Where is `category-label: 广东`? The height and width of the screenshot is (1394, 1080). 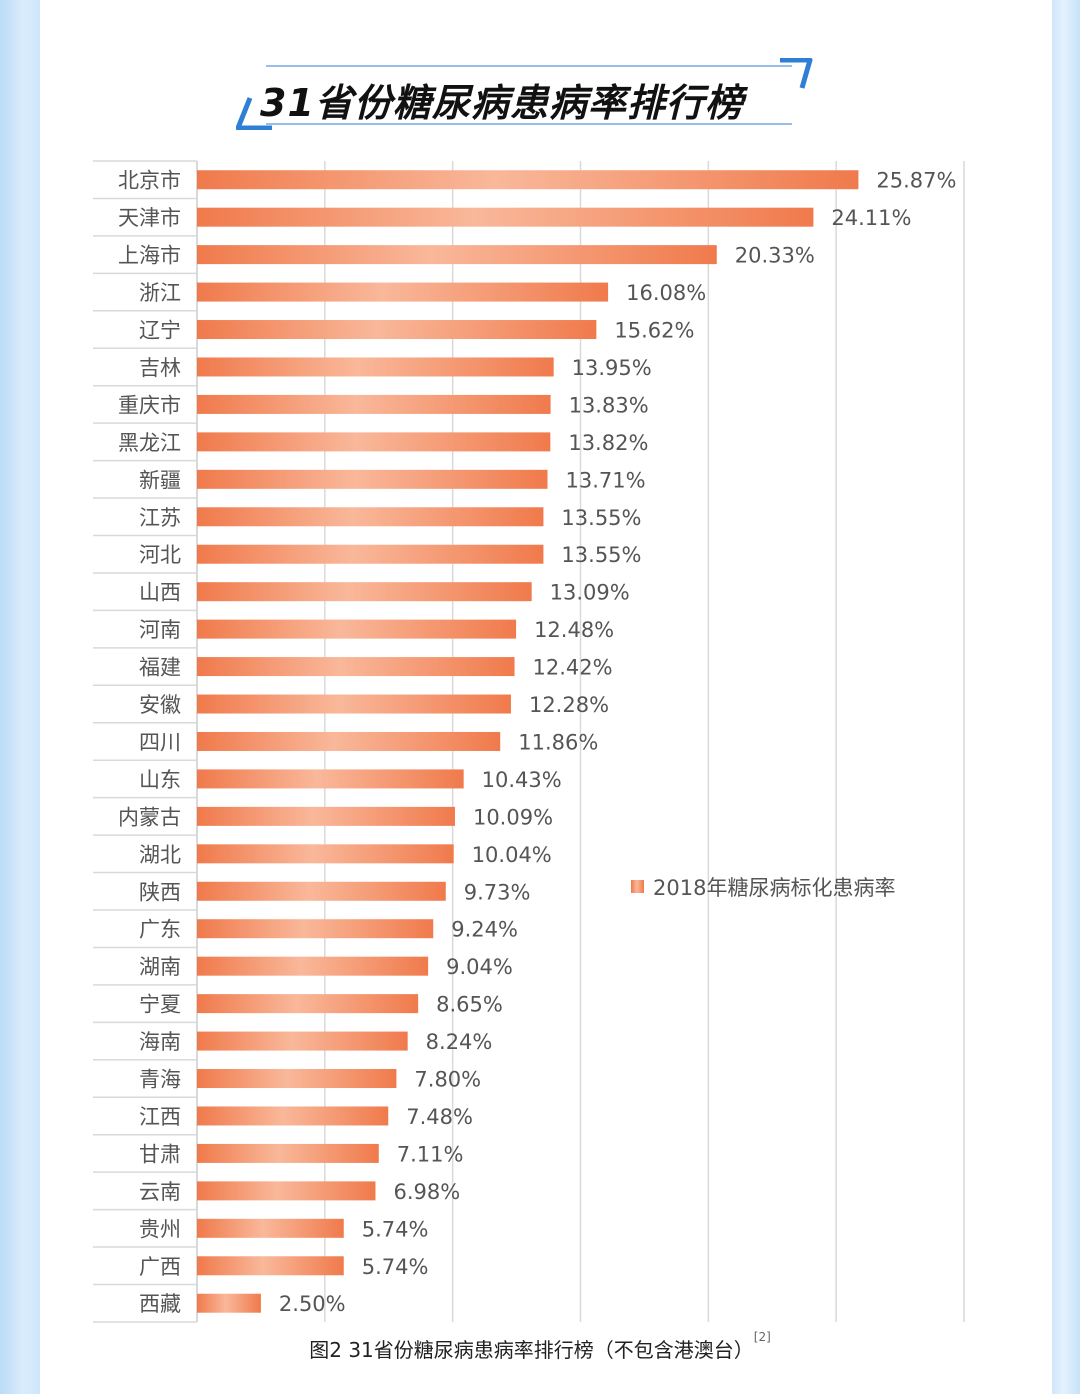 category-label: 广东 is located at coordinates (160, 930).